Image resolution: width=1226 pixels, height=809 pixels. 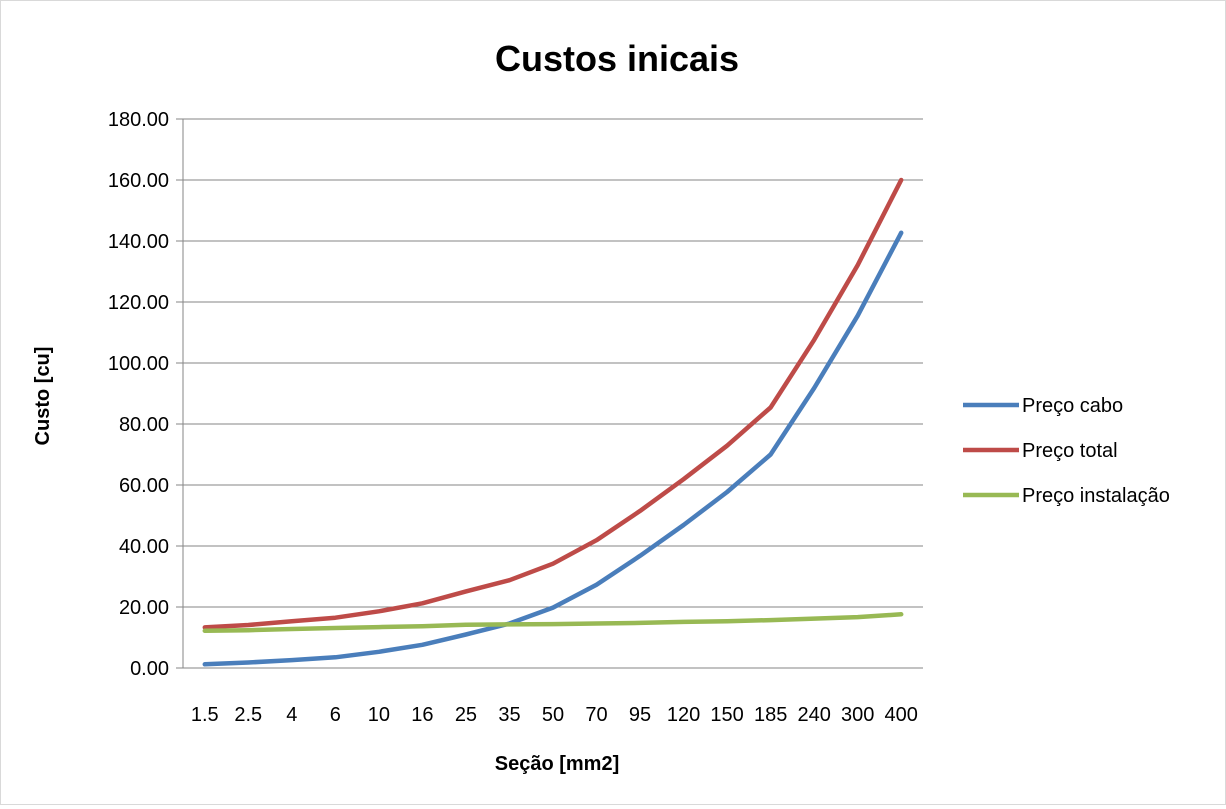 I want to click on x-tick-label: 25, so click(x=466, y=715).